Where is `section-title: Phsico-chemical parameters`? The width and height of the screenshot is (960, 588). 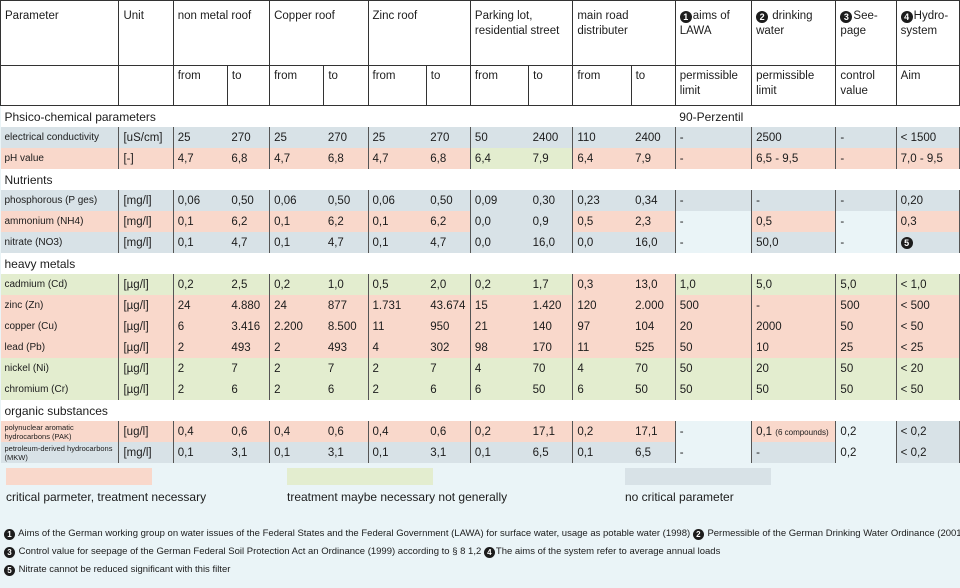 section-title: Phsico-chemical parameters is located at coordinates (338, 116).